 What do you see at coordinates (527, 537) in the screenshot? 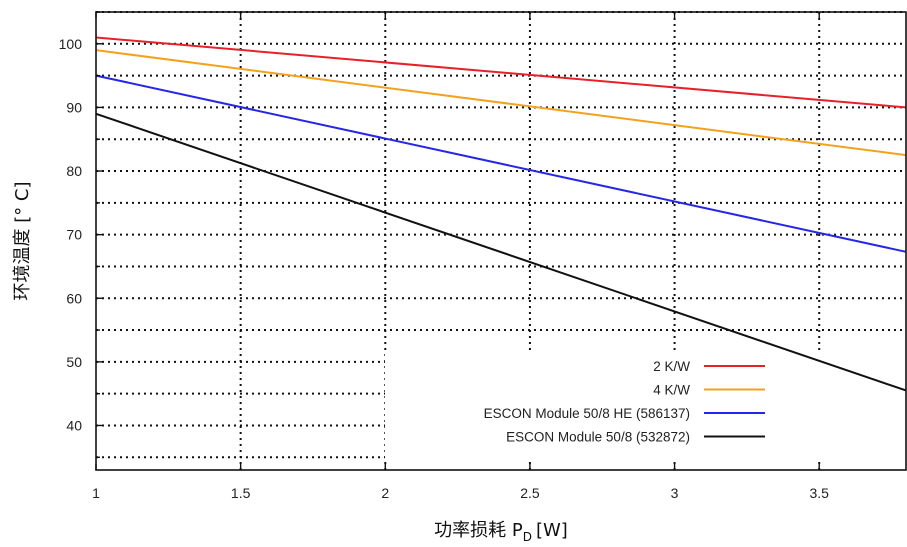
I see `x-axis-label-subscript: D` at bounding box center [527, 537].